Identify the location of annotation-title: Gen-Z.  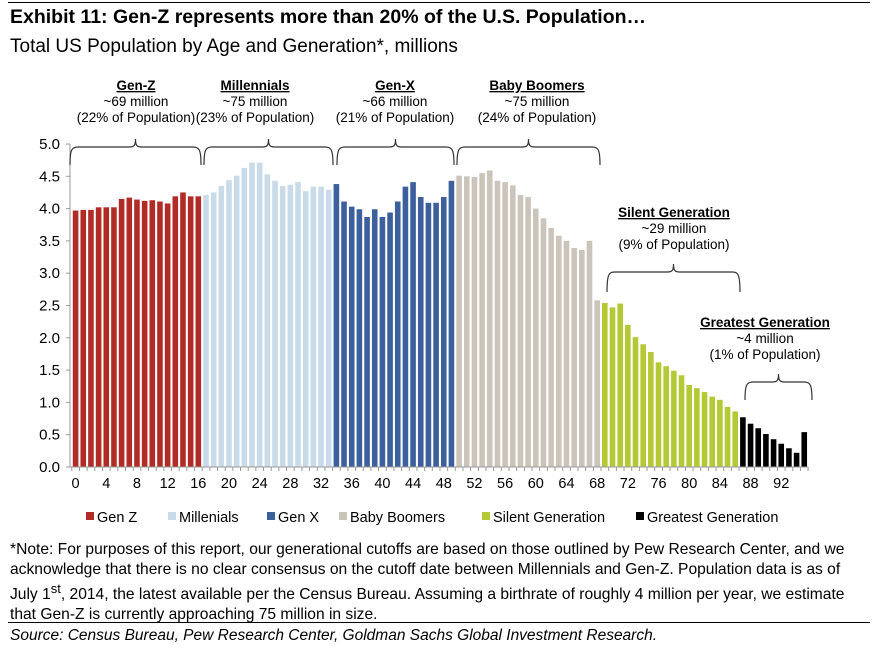
(136, 85).